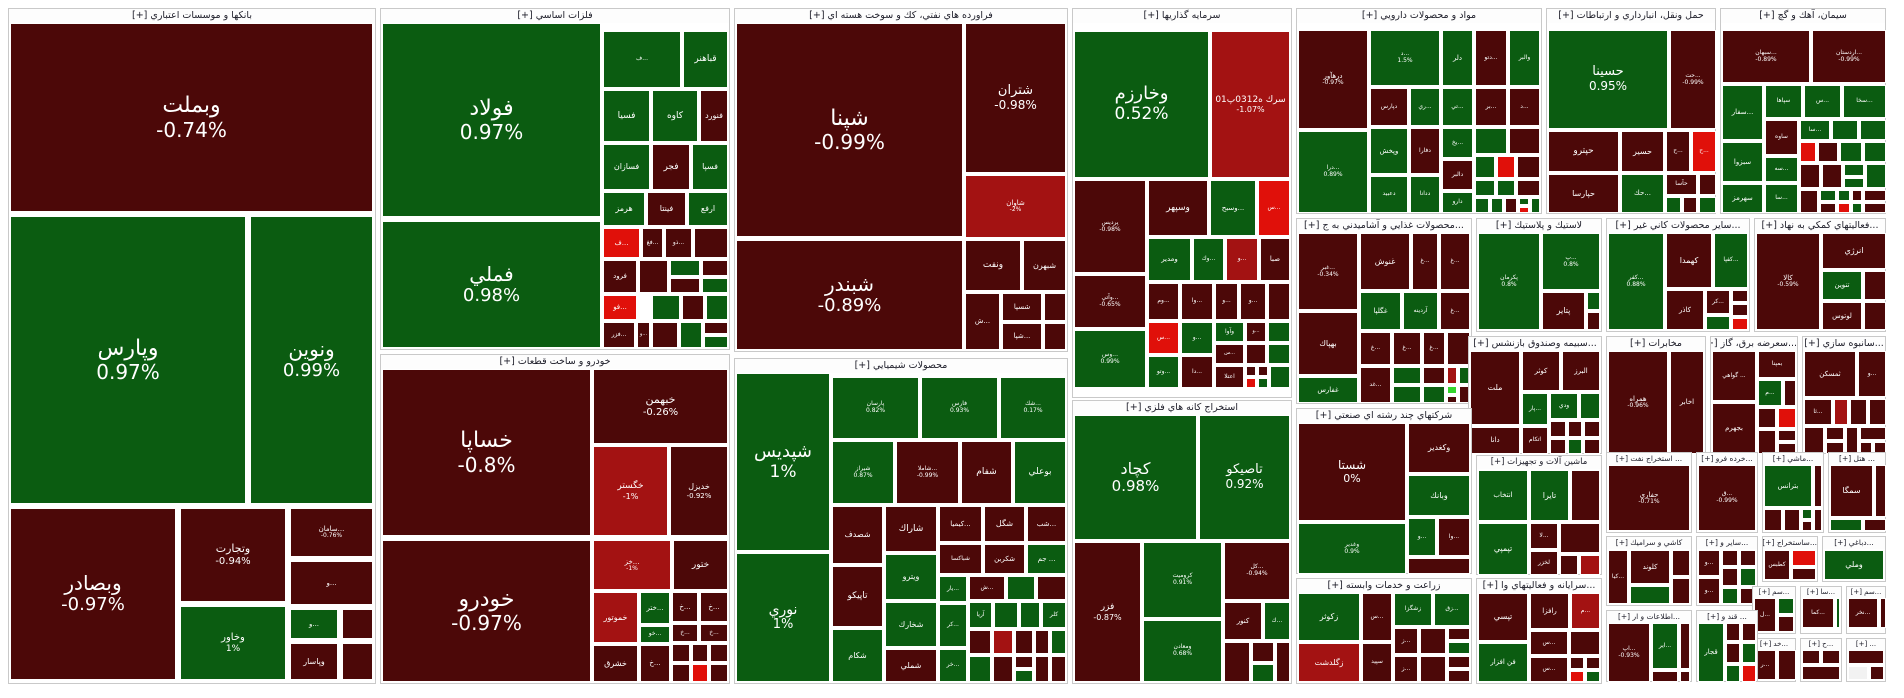 The height and width of the screenshot is (698, 1904). I want to click on treemap-cell: ...غبر -0.34%, so click(1328, 271).